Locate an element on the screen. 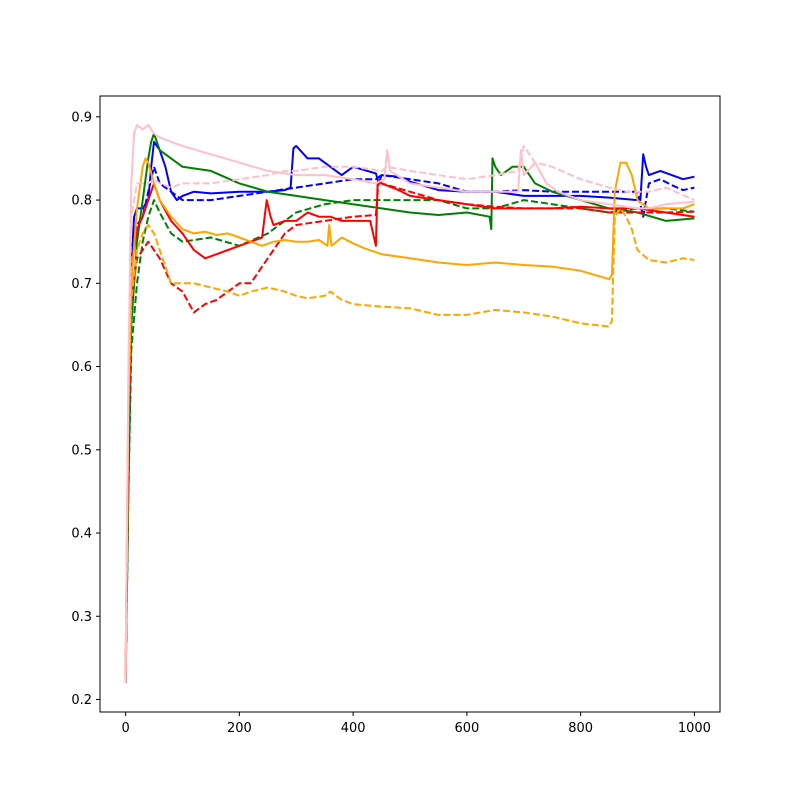 Image resolution: width=800 pixels, height=800 pixels. y-tick-label: 0.6 is located at coordinates (81, 367).